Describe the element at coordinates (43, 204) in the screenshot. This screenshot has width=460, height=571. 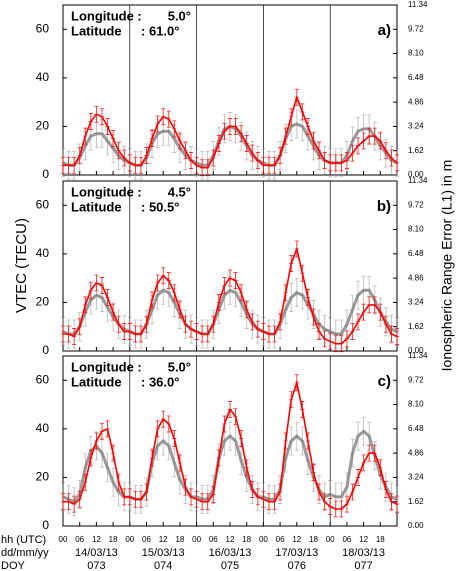
I see `y-tick-label: 60` at that location.